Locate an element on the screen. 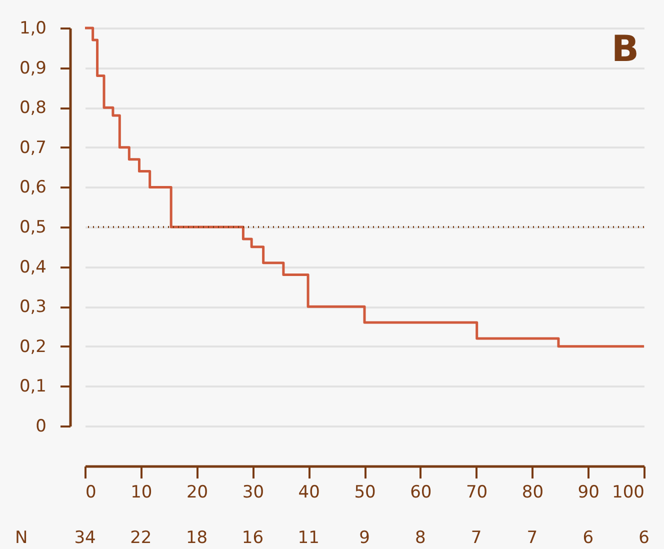 Image resolution: width=664 pixels, height=549 pixels. x-tick-label: 30 is located at coordinates (253, 492).